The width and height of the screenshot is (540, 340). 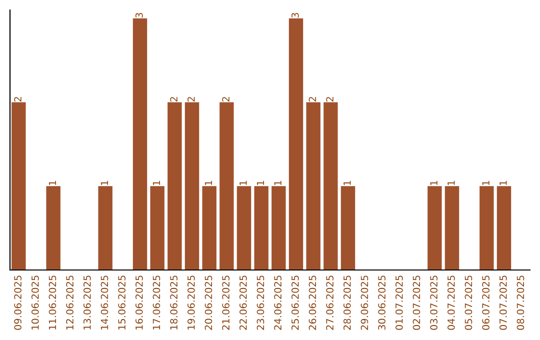 I want to click on x-tick-label: 04.07.2025, so click(x=451, y=303).